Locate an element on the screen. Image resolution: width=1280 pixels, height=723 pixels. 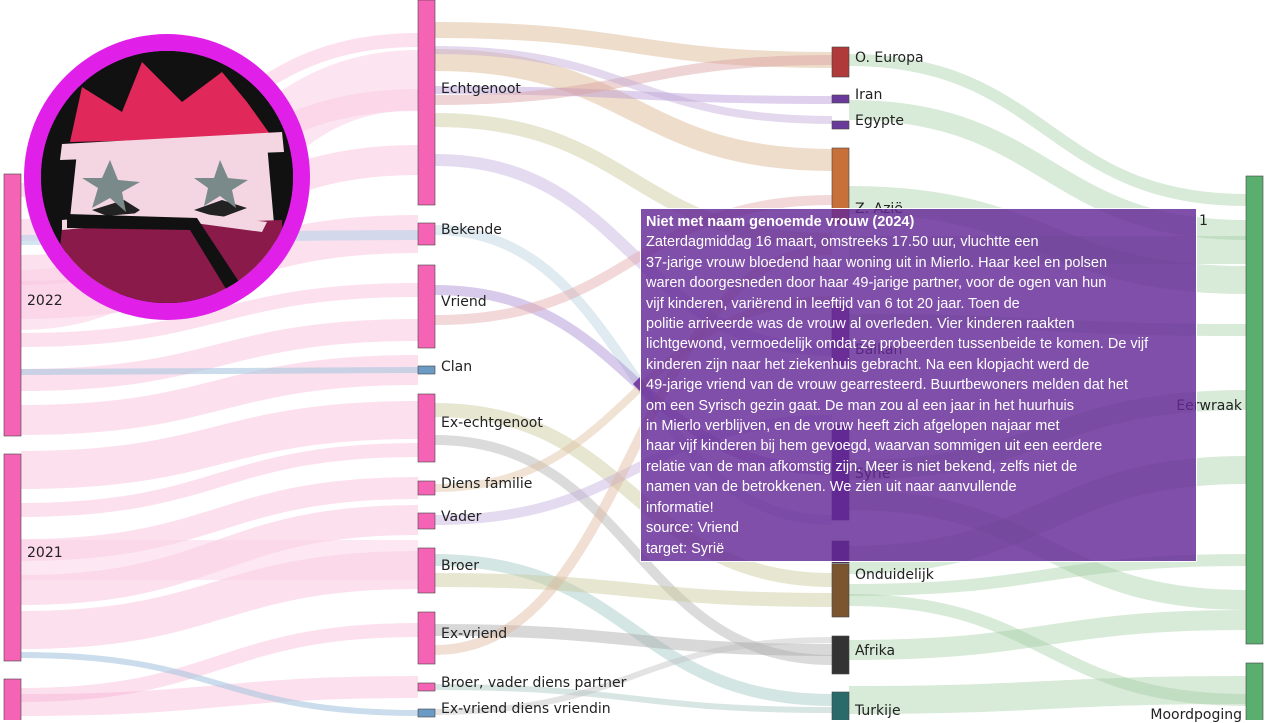
node-label: Moordpoging is located at coordinates (1196, 715).